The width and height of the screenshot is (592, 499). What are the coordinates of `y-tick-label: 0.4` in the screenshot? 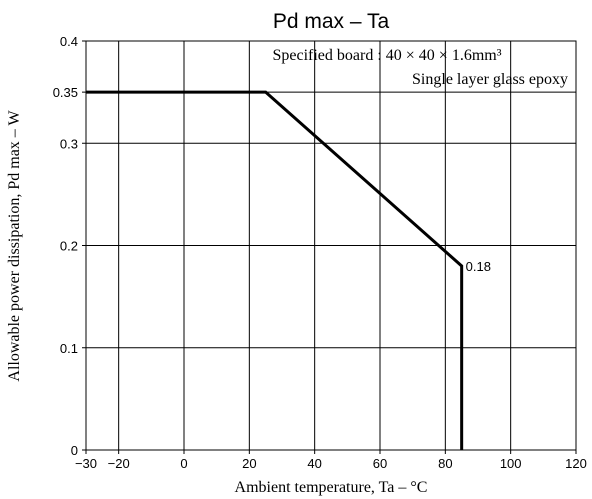 It's located at (69, 41).